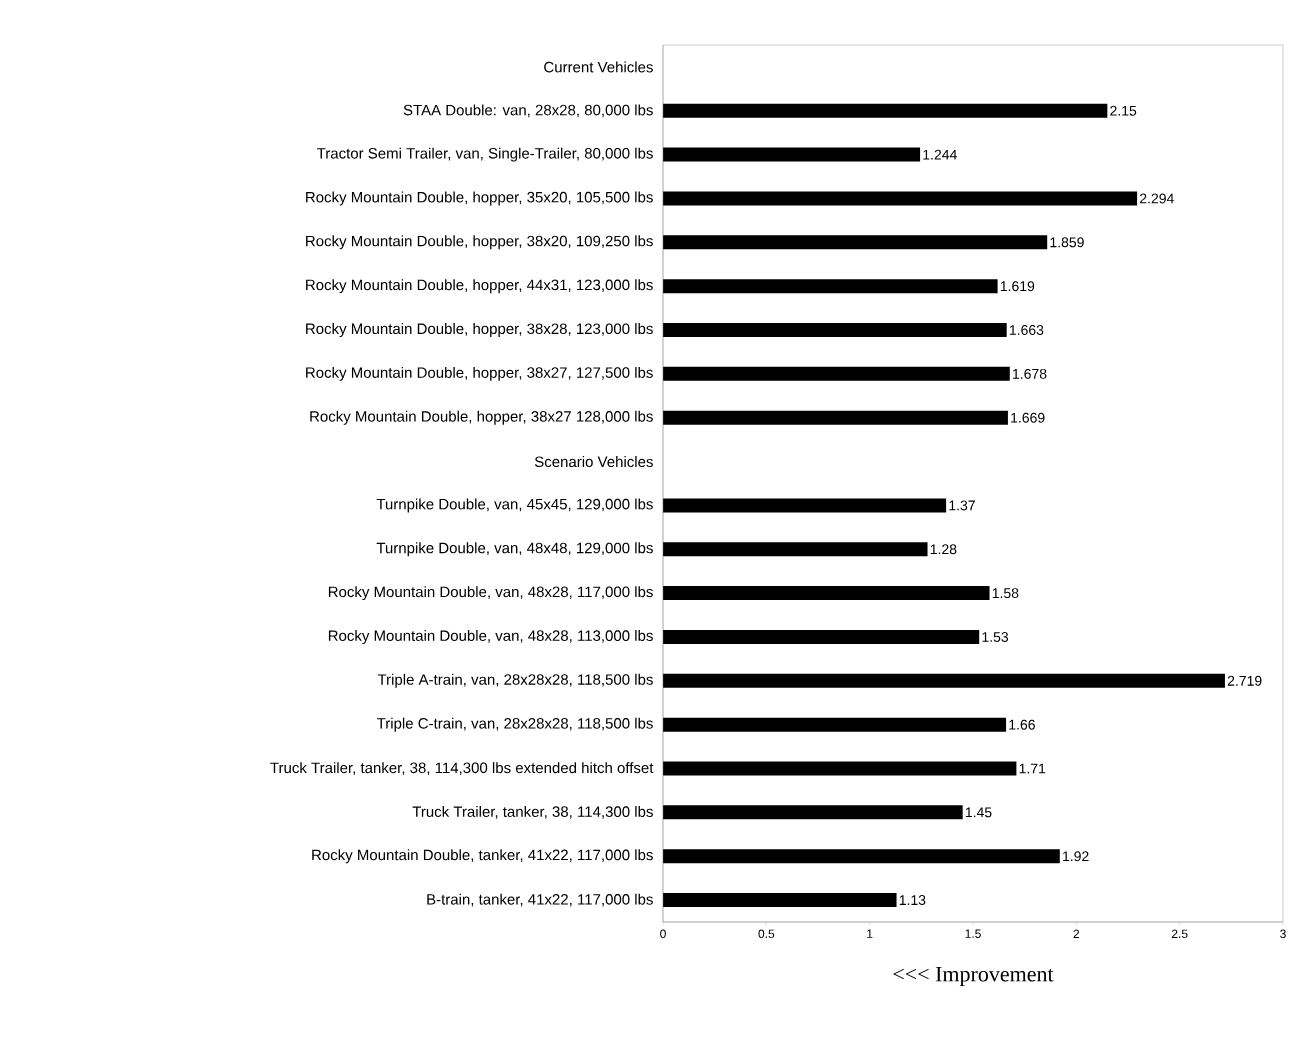 The width and height of the screenshot is (1306, 1064). Describe the element at coordinates (943, 549) in the screenshot. I see `data-label: 1.28` at that location.